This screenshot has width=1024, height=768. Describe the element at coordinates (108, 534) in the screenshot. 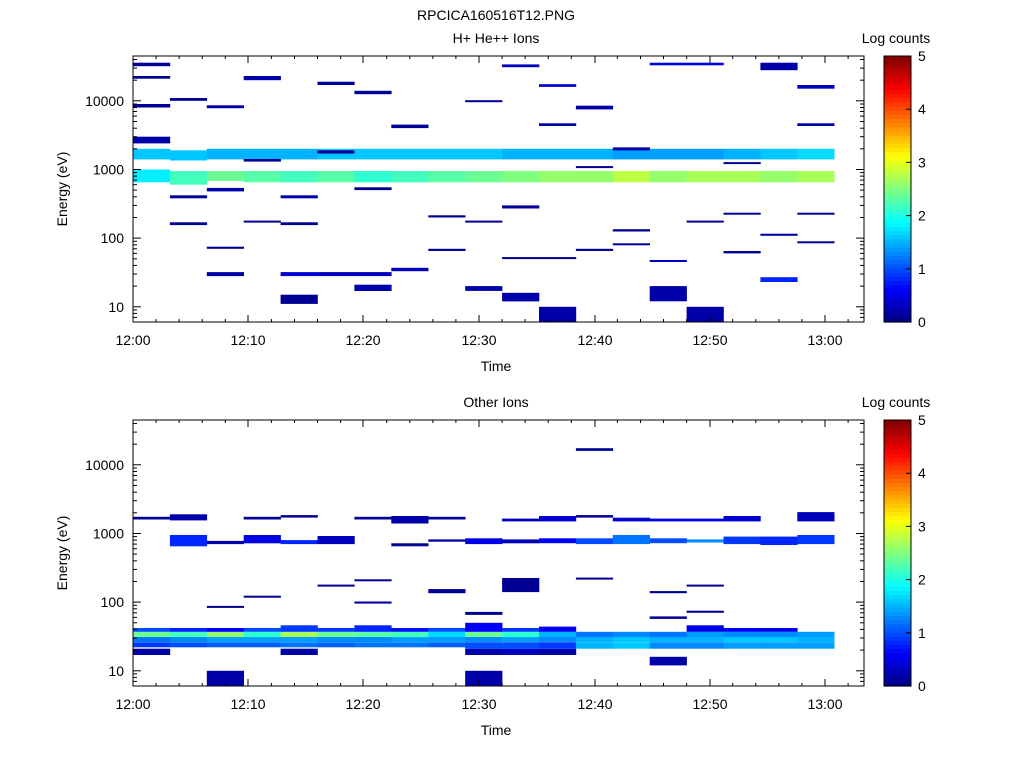

I see `y-tick-label: 1000` at that location.